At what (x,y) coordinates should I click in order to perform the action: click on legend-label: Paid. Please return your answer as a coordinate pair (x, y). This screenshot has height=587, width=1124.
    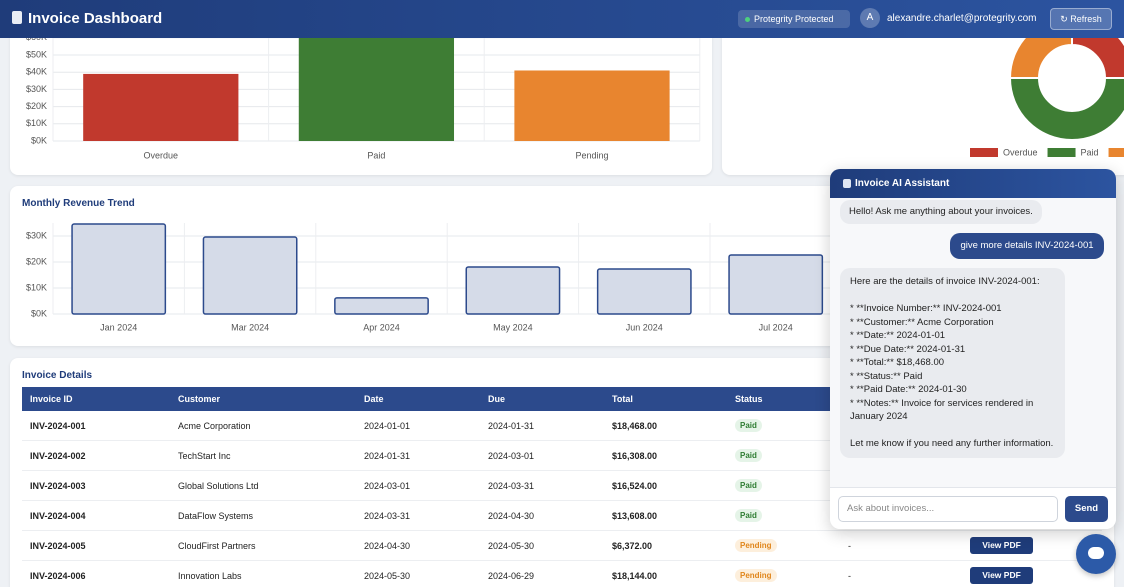
    Looking at the image, I should click on (1090, 152).